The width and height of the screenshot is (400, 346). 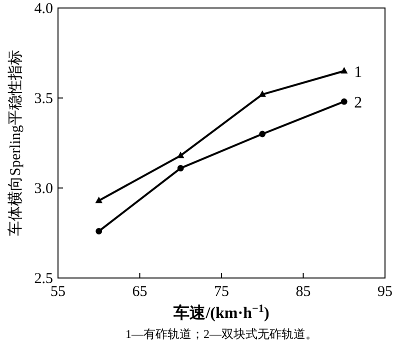 What do you see at coordinates (221, 292) in the screenshot?
I see `x-tick-label: 75` at bounding box center [221, 292].